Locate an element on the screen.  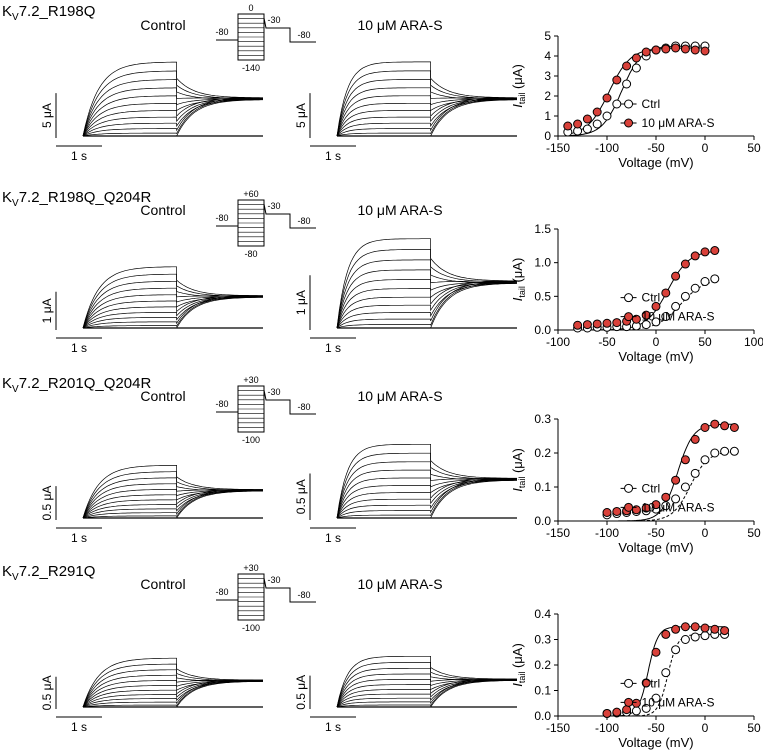
control-current-scale-label: 5 μA is located at coordinates (47, 115).